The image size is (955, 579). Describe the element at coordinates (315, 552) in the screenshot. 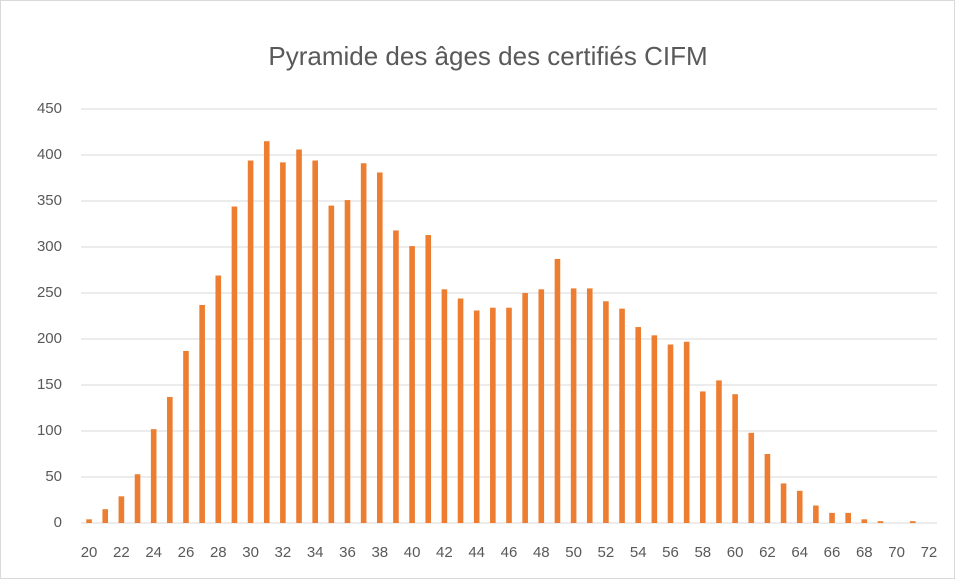

I see `x-tick-label: 34` at that location.